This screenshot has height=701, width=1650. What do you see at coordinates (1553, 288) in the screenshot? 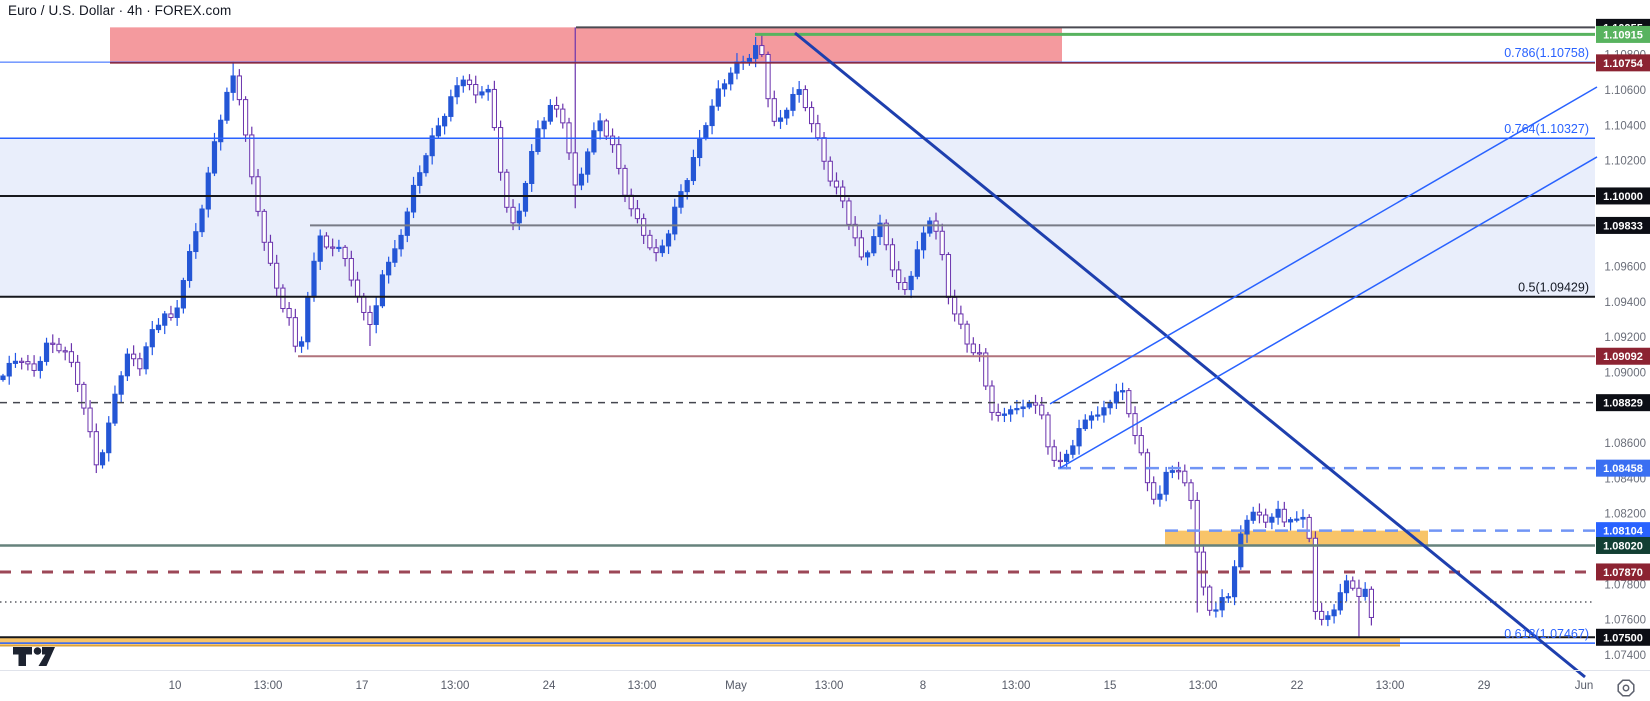
I see `fib-label: 0.5(1.09429)` at bounding box center [1553, 288].